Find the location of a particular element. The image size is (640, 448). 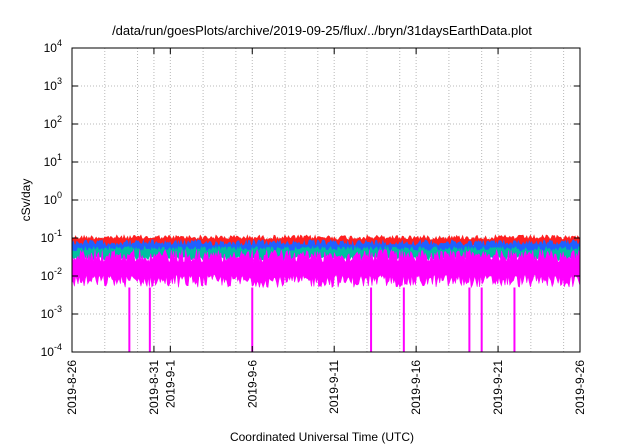

y-tick-label: 10⁻³ is located at coordinates (51, 312).